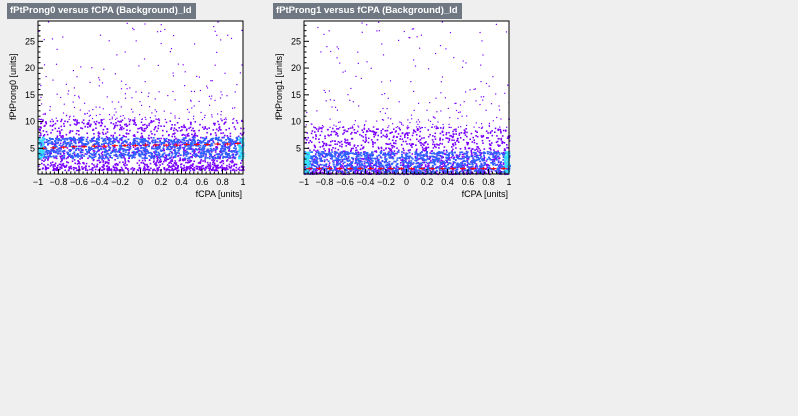  I want to click on y-tick-label: 5, so click(32, 148).